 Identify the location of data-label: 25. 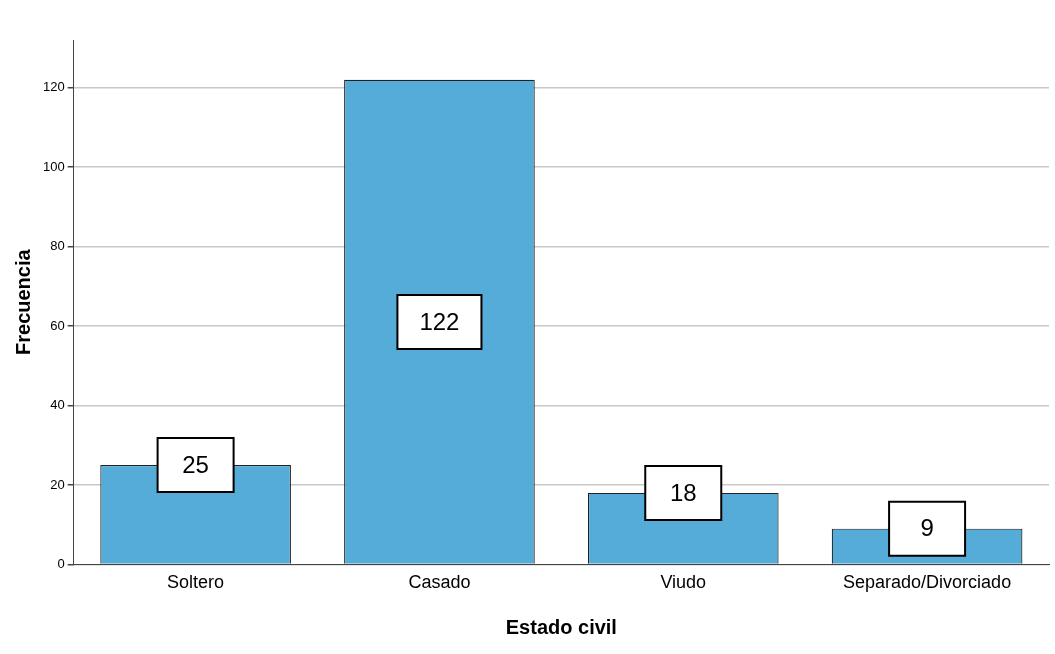
(195, 464).